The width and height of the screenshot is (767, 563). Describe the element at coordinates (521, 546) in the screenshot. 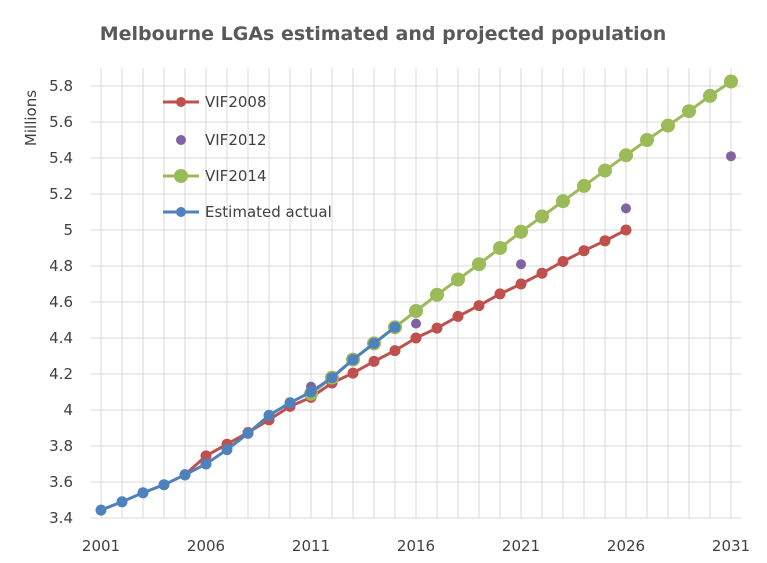

I see `x-tick-label: 2021` at that location.